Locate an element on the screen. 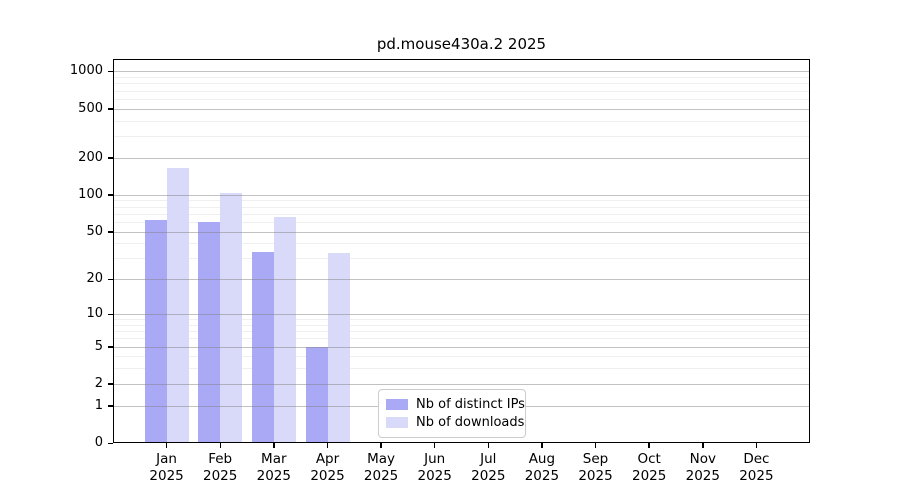  legend-item-distinct-ips: Nb of distinct IPs is located at coordinates (455, 405).